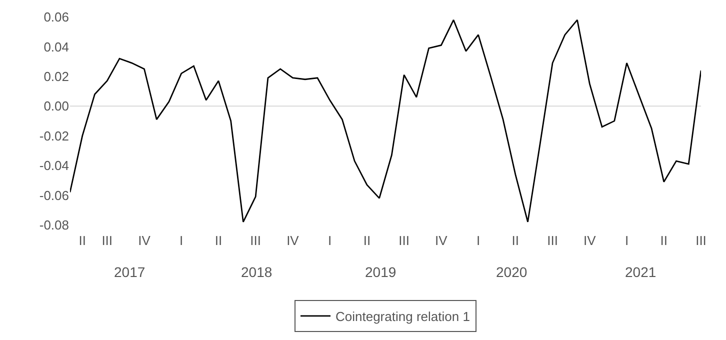  I want to click on y-tick-label: 0.00, so click(56, 106).